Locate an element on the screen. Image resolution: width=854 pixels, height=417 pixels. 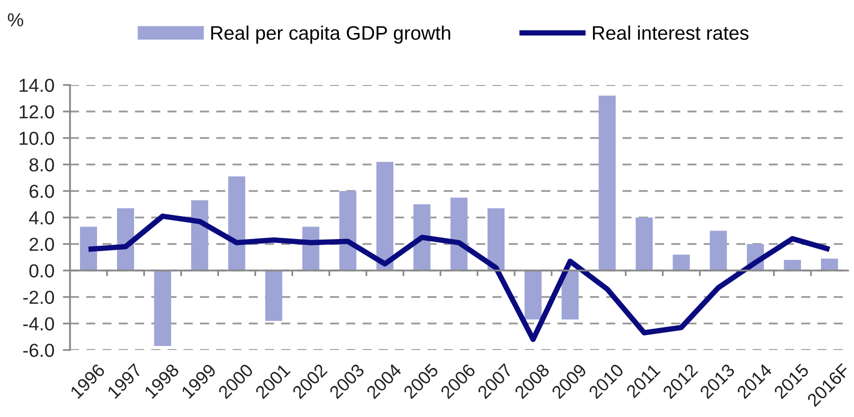
y-tick-label: 2.0 is located at coordinates (42, 244).